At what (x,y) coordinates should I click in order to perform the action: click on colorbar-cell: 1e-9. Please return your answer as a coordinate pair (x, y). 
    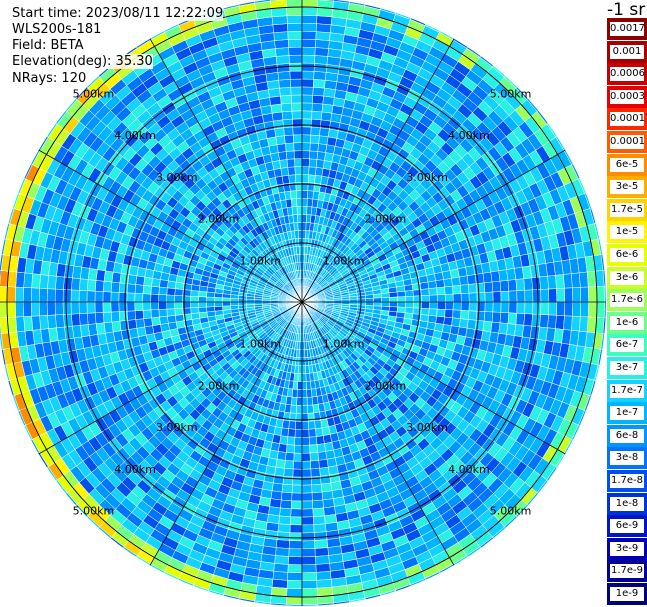
    Looking at the image, I should click on (627, 594).